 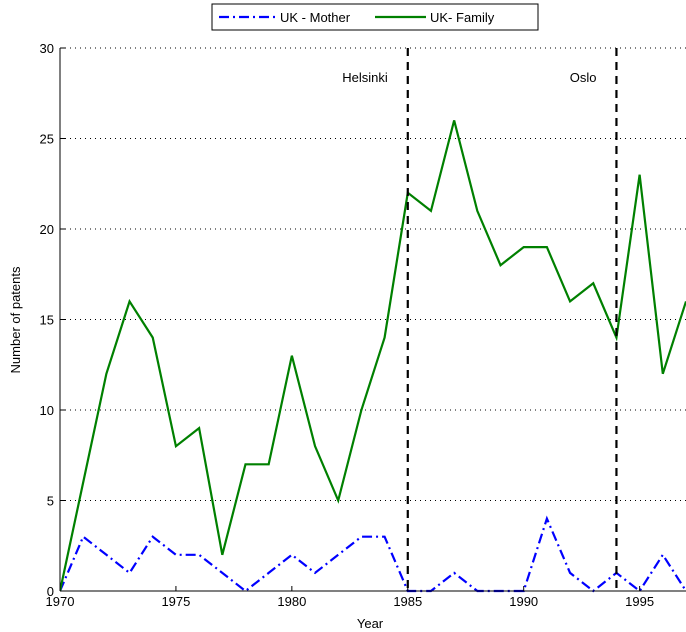 What do you see at coordinates (175, 601) in the screenshot?
I see `x-tick-label-1975: 1975` at bounding box center [175, 601].